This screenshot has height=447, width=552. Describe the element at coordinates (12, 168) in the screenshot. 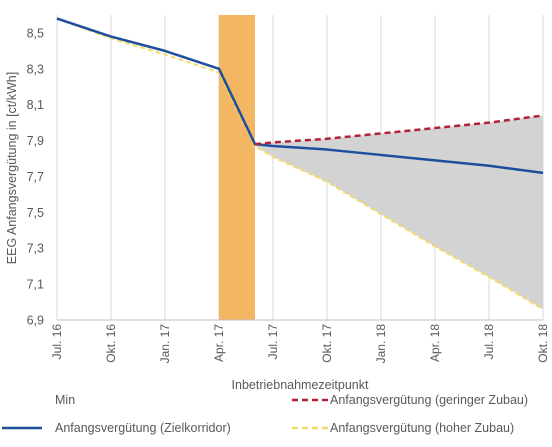

I see `y-axis-label: EEG Anfangsvergütung in [ct/kWh]` at that location.